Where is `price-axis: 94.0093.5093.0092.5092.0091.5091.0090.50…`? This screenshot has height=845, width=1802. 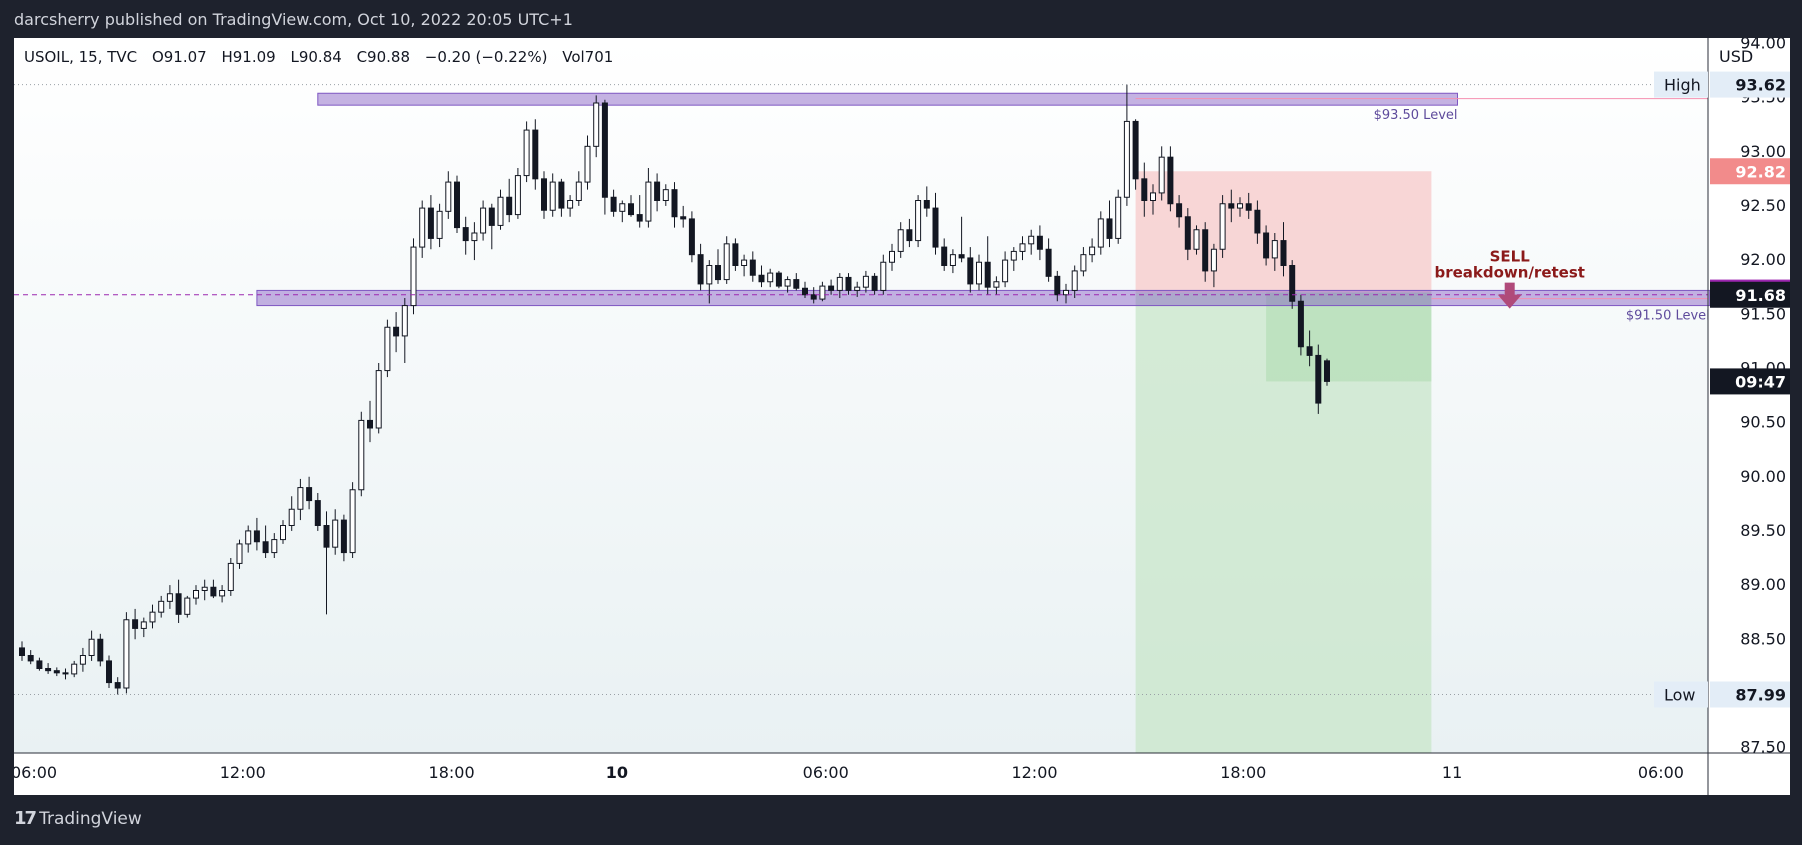 price-axis: 94.0093.5093.0092.5092.0091.5091.0090.50… is located at coordinates (1763, 395).